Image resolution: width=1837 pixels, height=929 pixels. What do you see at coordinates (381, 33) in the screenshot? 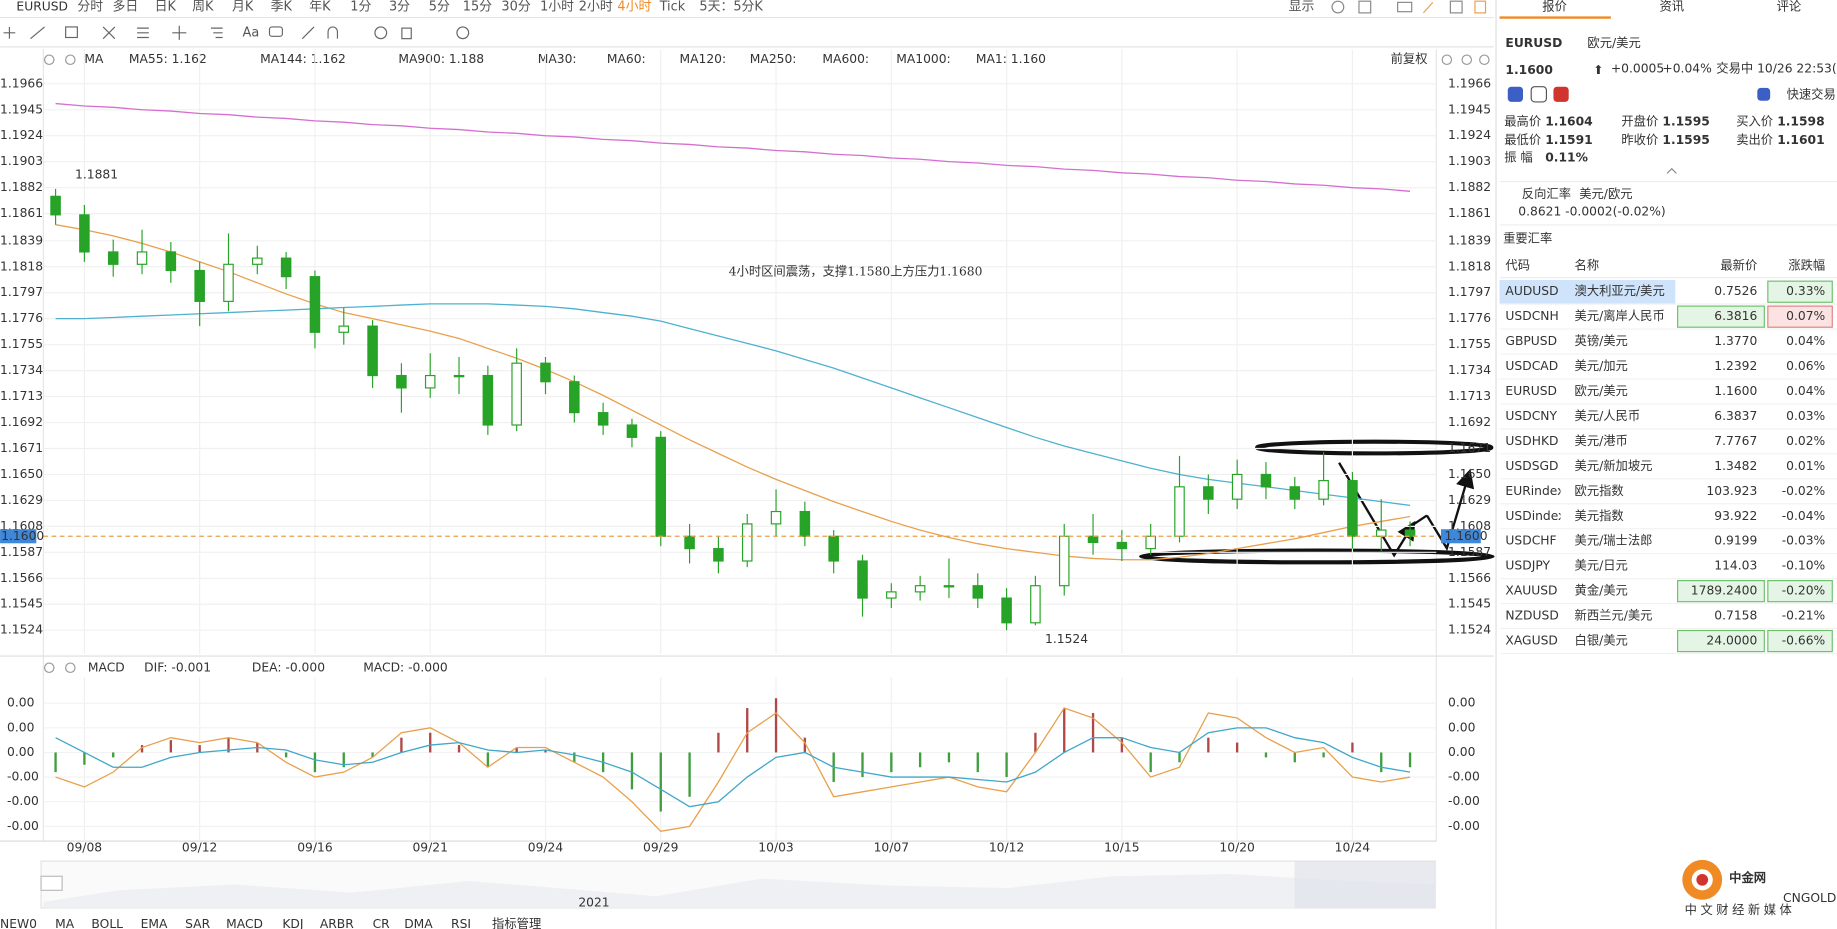
I see `hide-tool` at bounding box center [381, 33].